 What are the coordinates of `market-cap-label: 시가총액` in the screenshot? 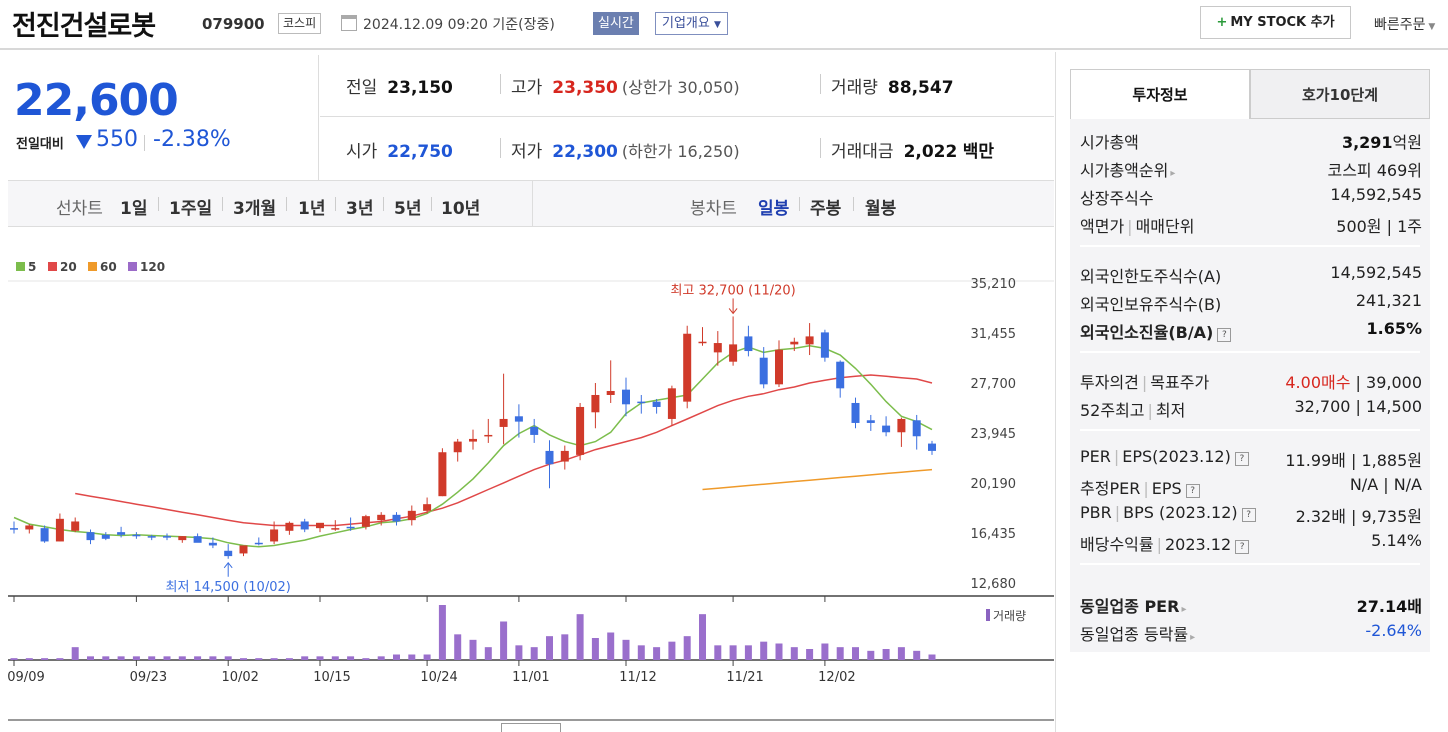 It's located at (1109, 142).